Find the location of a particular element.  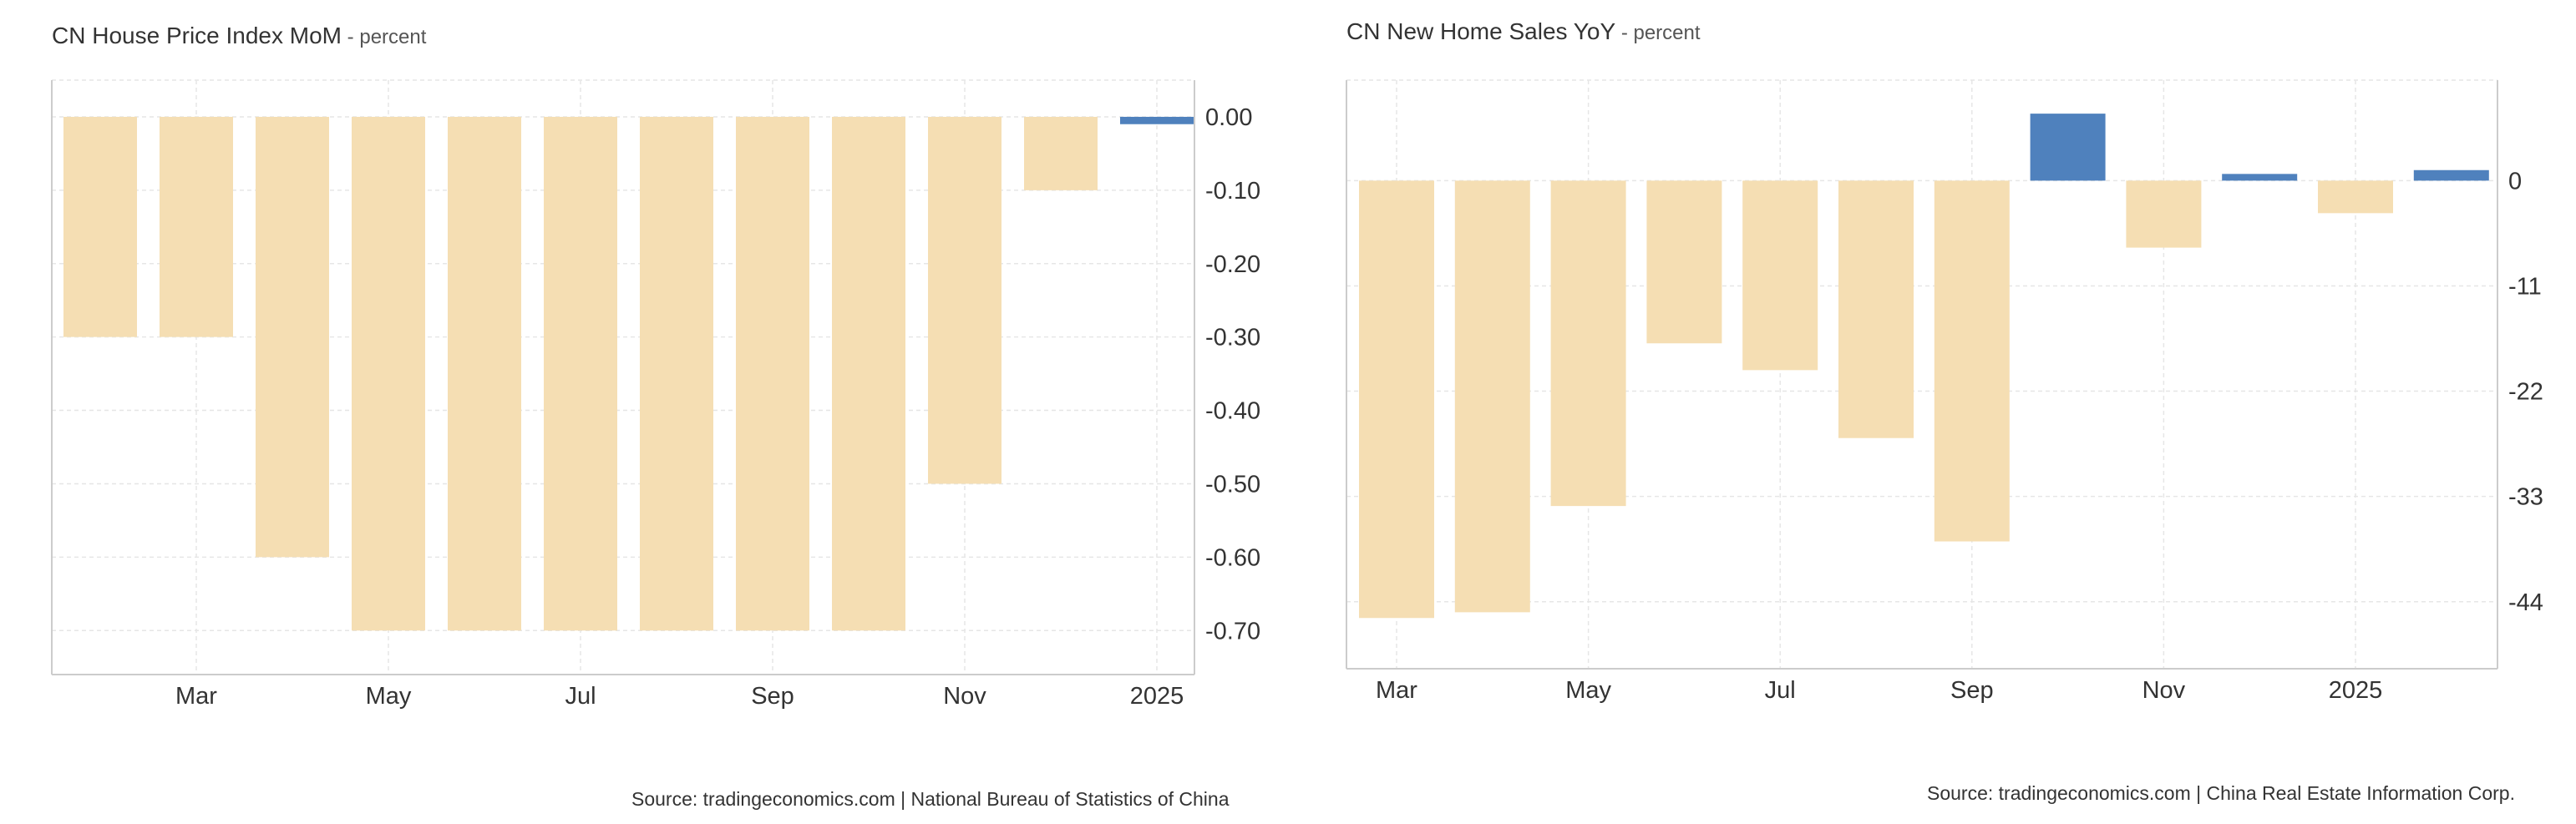

house-price-x-tick-label: Nov is located at coordinates (964, 696).